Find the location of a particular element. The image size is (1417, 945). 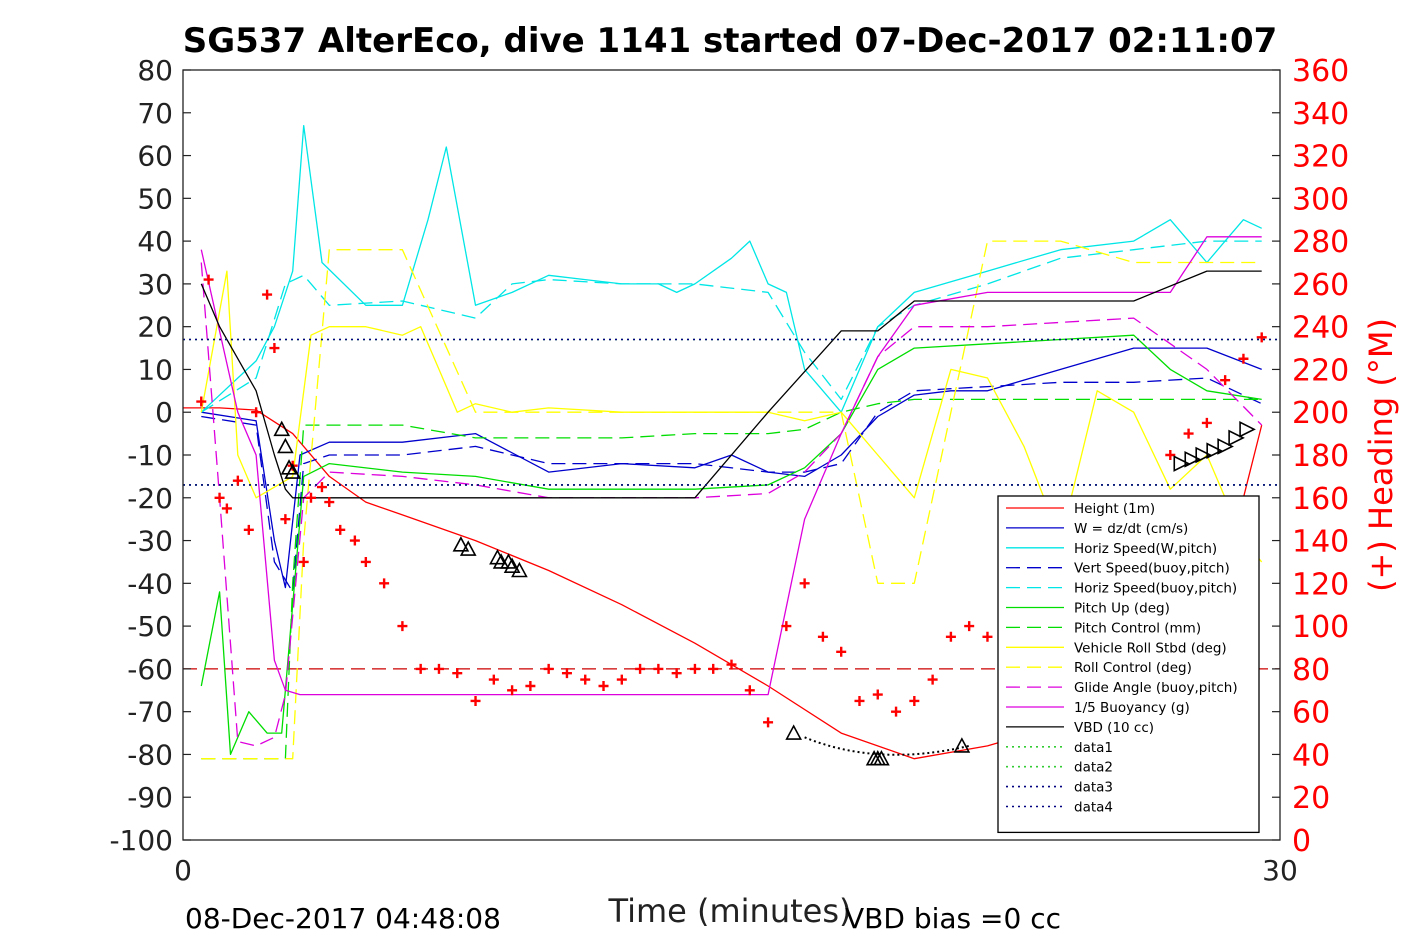

x-tick-label: 30 is located at coordinates (1280, 870).